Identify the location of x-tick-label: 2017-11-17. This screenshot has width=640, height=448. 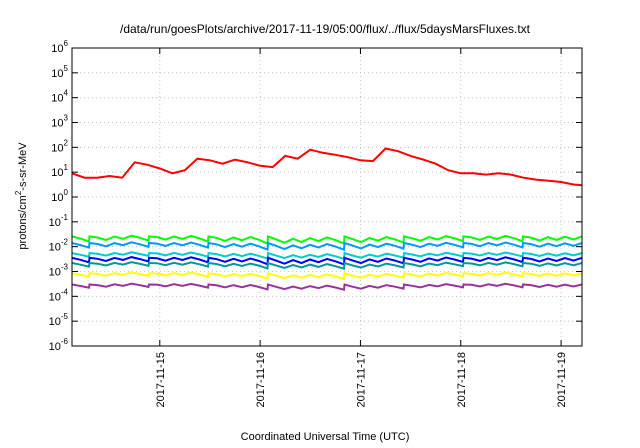
(361, 379).